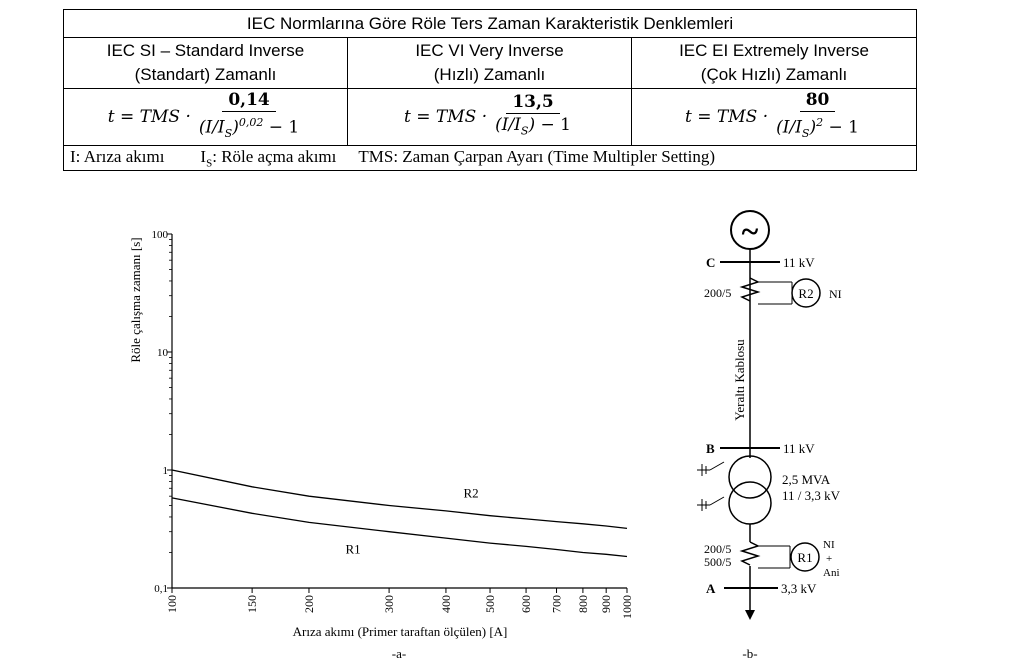 The image size is (1024, 669). Describe the element at coordinates (274, 156) in the screenshot. I see `note-pickup-current: : Röle açma akımı` at that location.